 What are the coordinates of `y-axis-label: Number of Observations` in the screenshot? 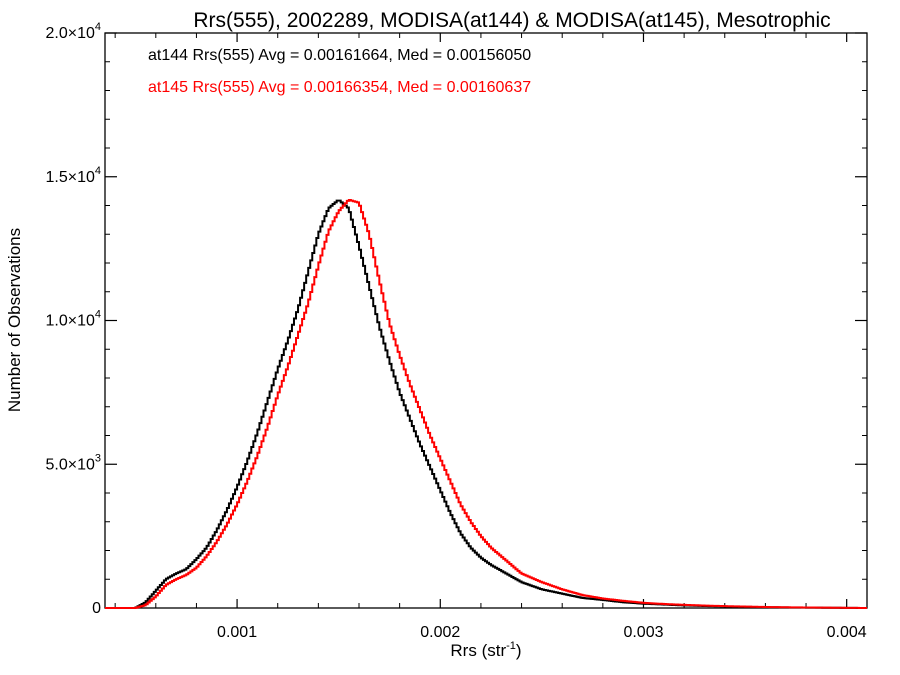 It's located at (14, 320).